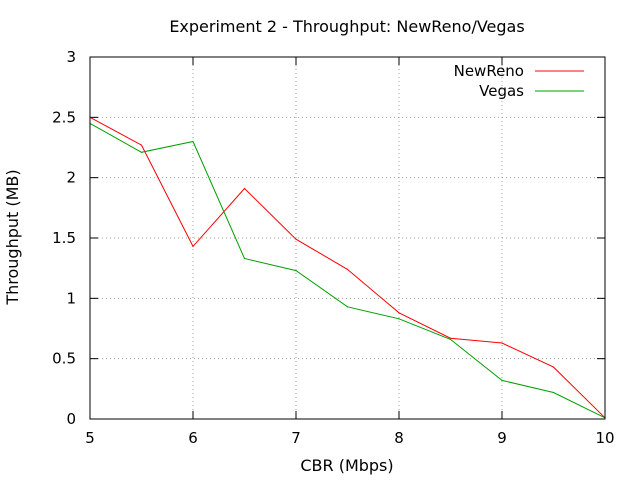  I want to click on y-tick-label: 0.5, so click(64, 359).